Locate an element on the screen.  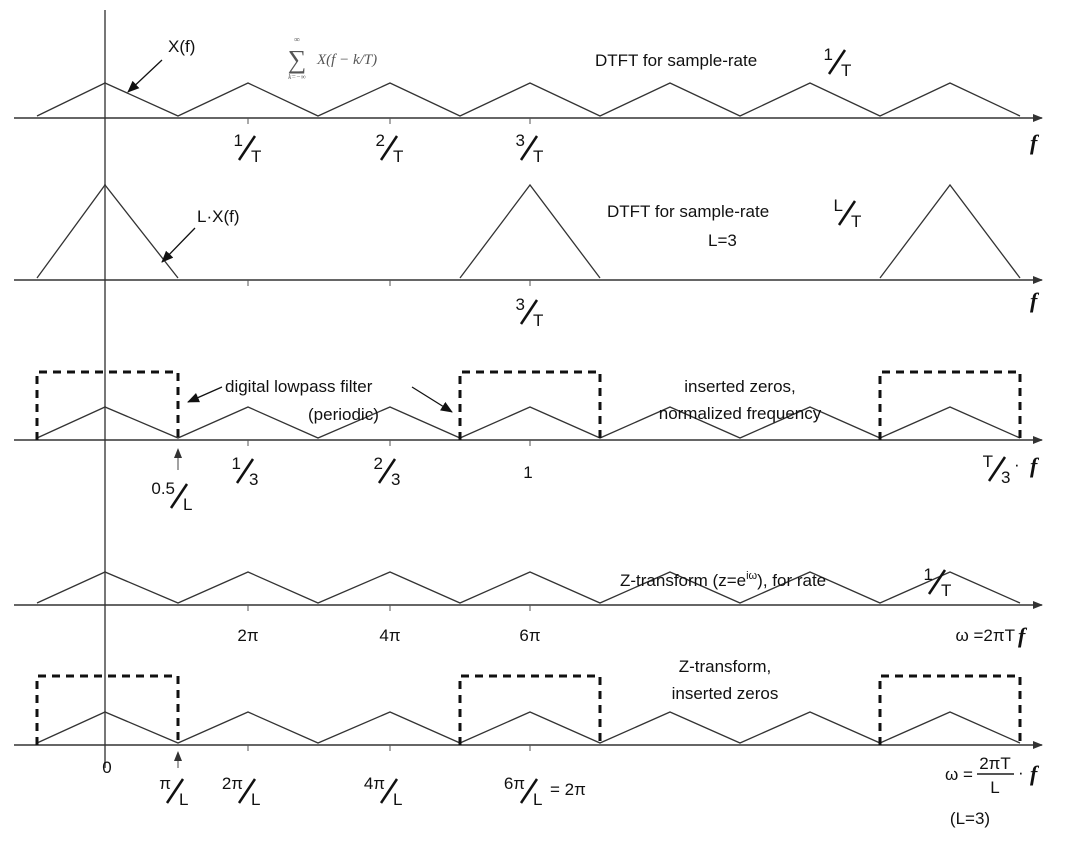
filter-label: digital lowpass filter is located at coordinates (299, 386).